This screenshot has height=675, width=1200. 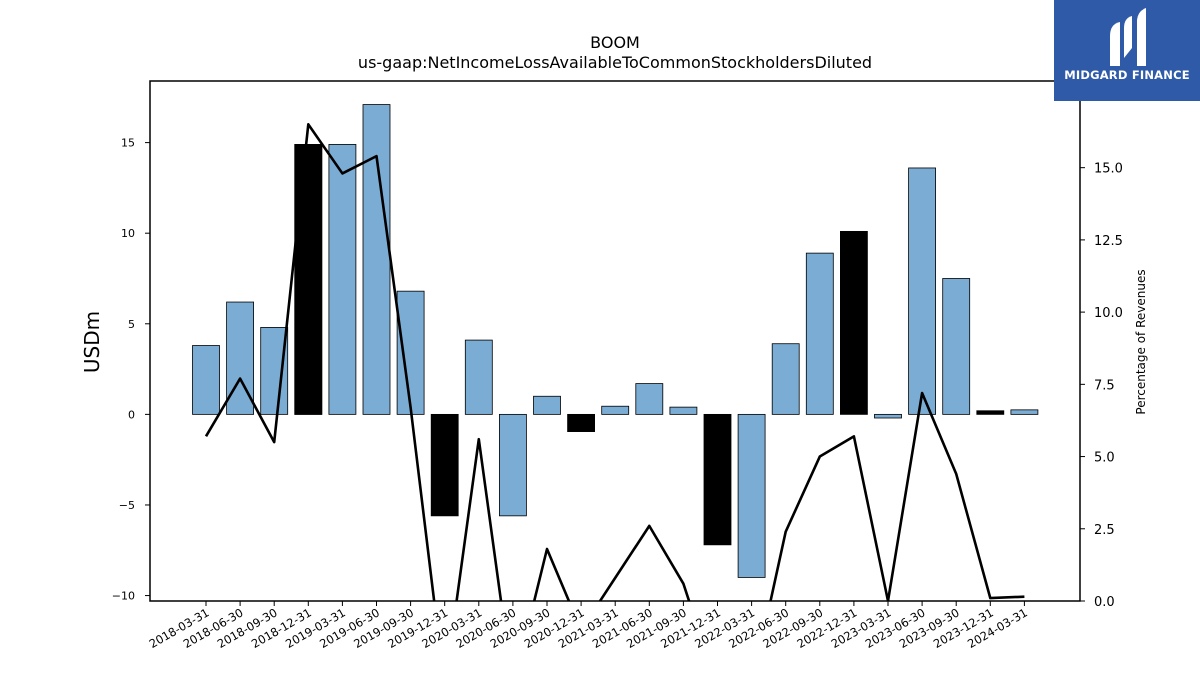 I want to click on y2-tick-label-3: 7.5, so click(x=1104, y=385).